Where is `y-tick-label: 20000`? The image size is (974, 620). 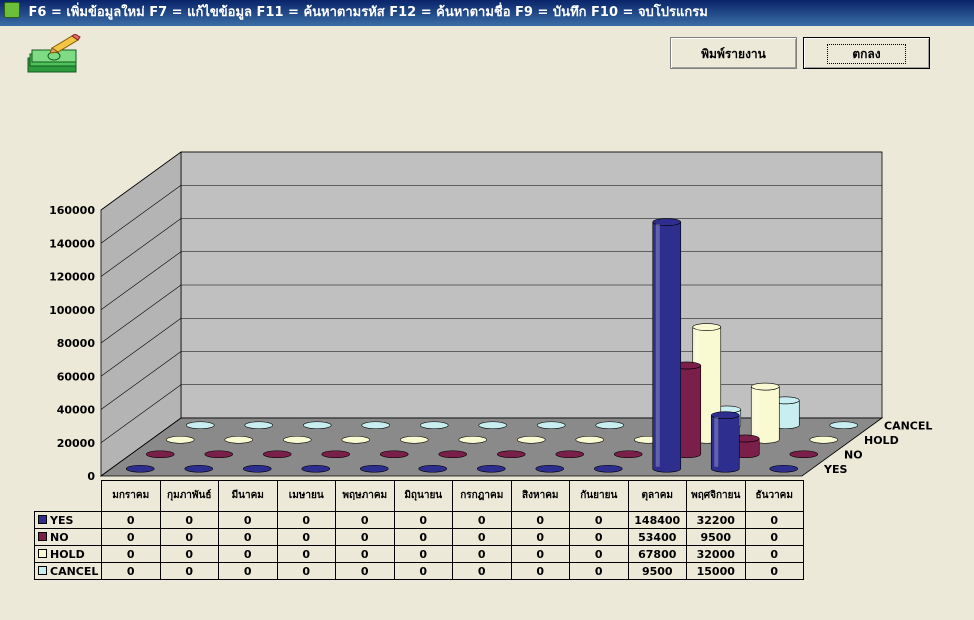 y-tick-label: 20000 is located at coordinates (76, 443).